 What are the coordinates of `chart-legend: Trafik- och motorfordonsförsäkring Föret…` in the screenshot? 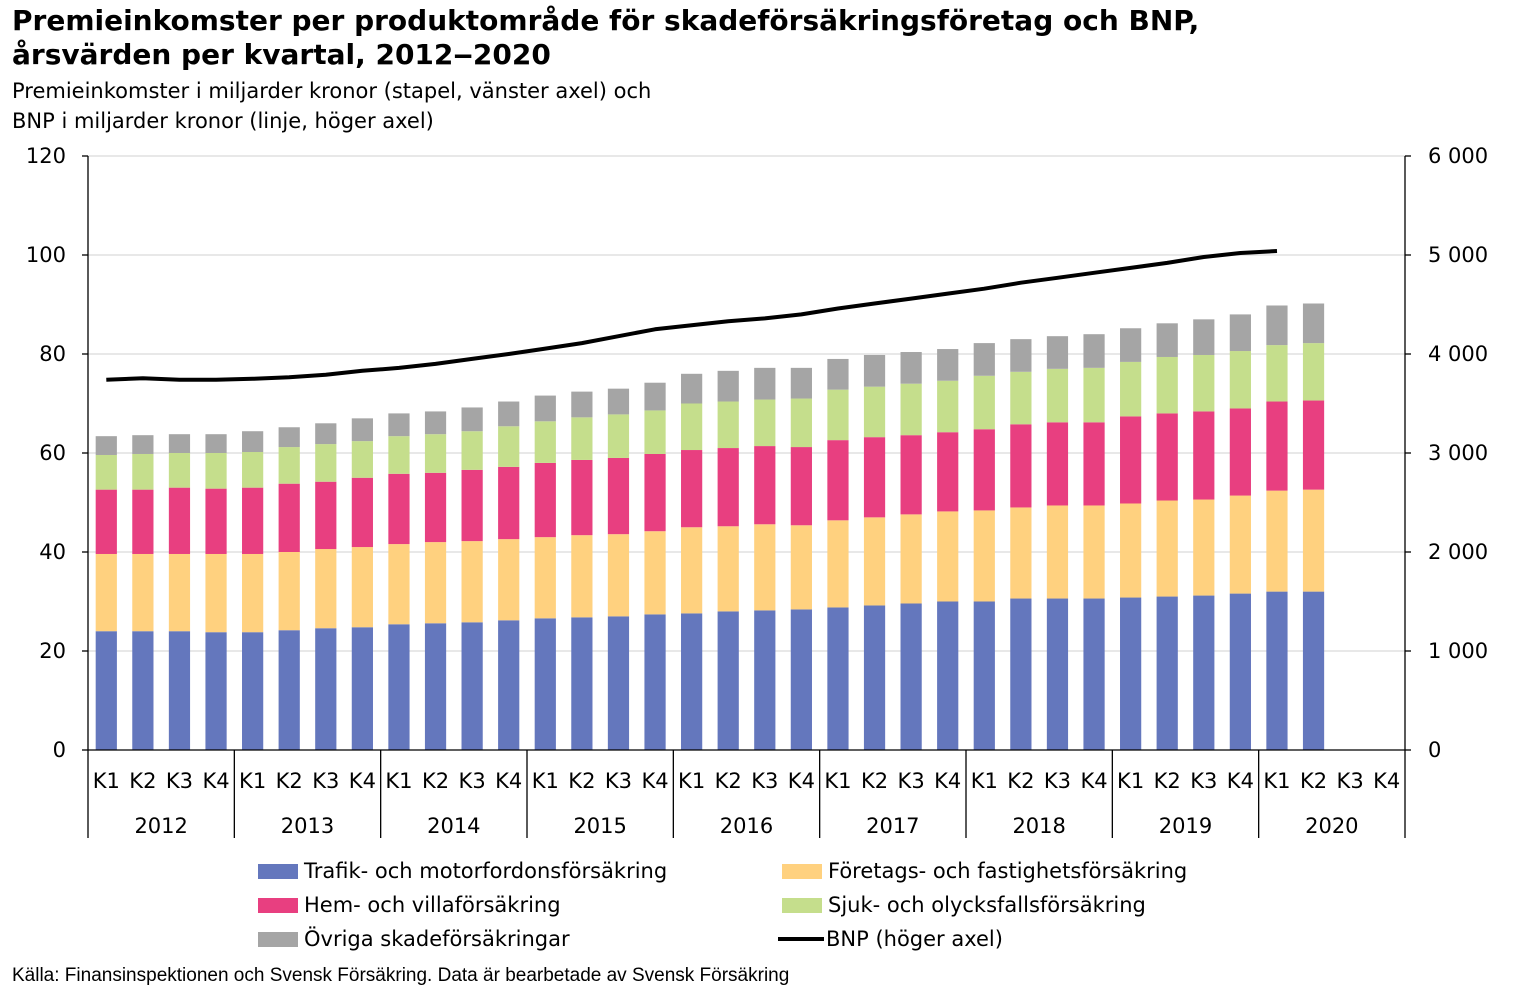 It's located at (808, 907).